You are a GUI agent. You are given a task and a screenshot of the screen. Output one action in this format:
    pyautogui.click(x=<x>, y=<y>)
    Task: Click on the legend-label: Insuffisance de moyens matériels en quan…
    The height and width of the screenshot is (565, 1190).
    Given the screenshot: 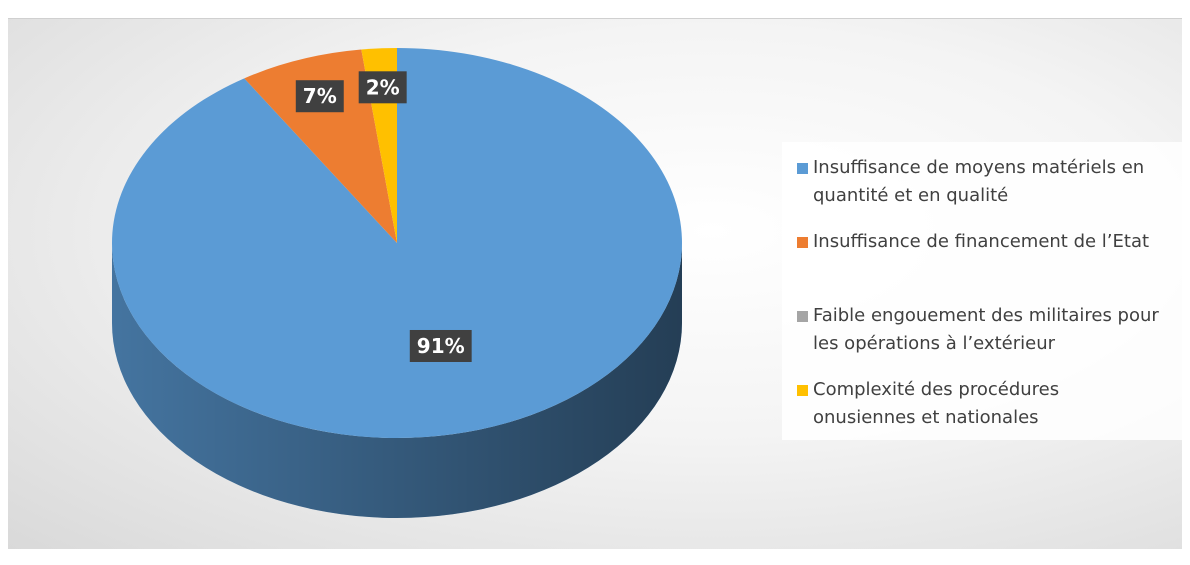 What is the action you would take?
    pyautogui.click(x=979, y=181)
    